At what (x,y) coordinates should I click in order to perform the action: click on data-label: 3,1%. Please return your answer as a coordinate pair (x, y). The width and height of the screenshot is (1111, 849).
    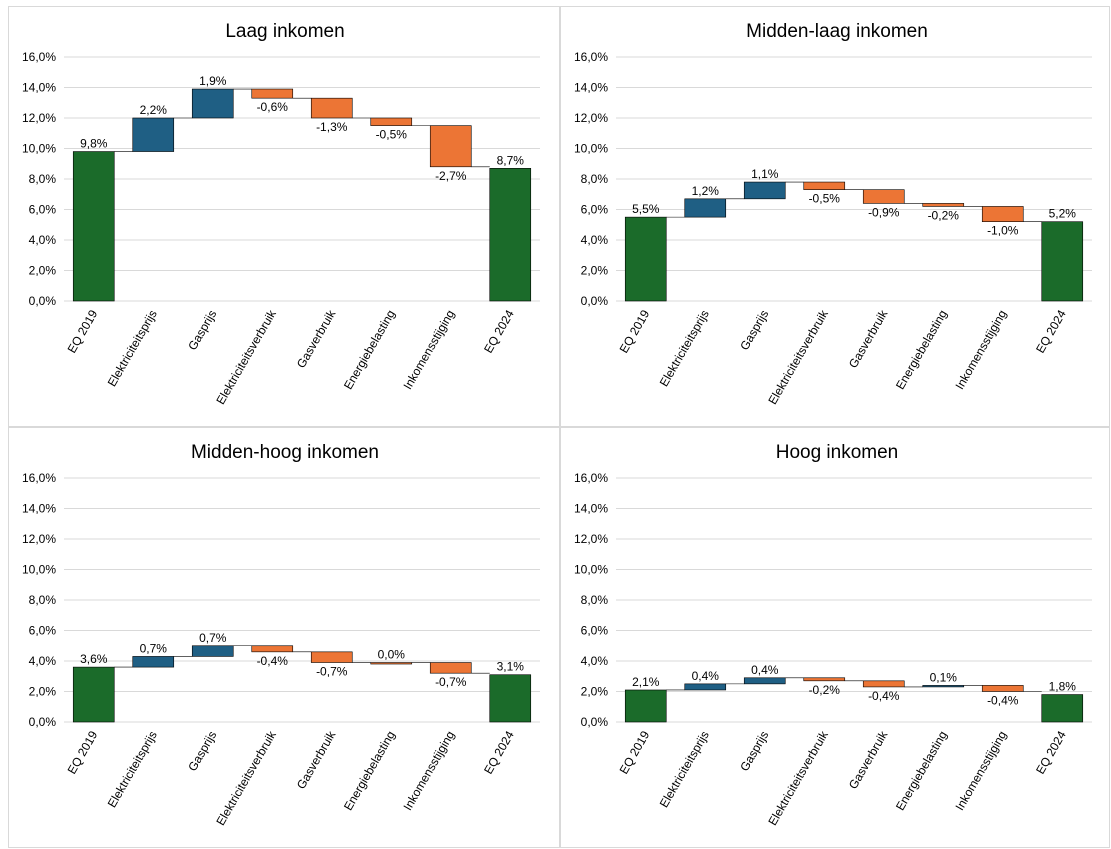
    Looking at the image, I should click on (511, 667).